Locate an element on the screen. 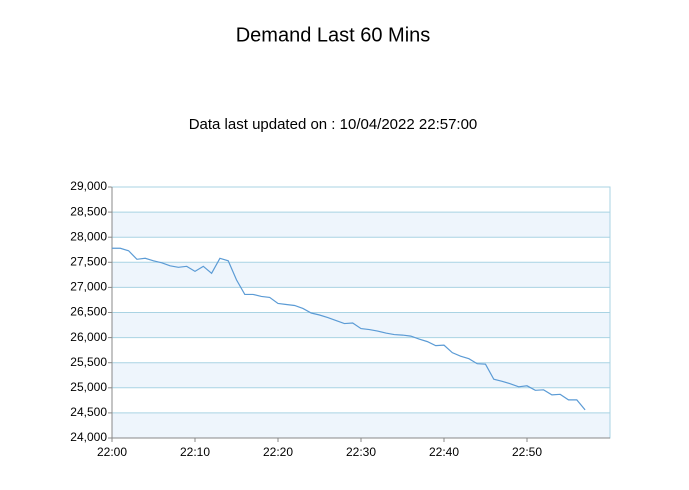 This screenshot has width=689, height=490. y-tick-label: 28,500 is located at coordinates (88, 211).